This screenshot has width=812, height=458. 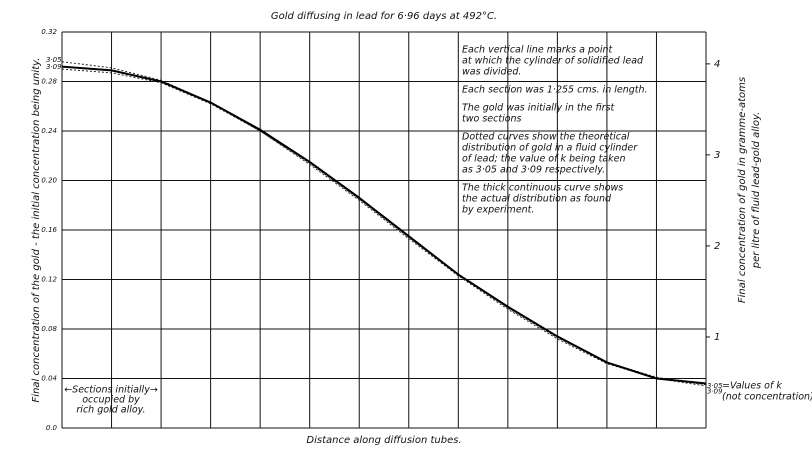 What do you see at coordinates (717, 246) in the screenshot?
I see `y2-tick-label: 2` at bounding box center [717, 246].